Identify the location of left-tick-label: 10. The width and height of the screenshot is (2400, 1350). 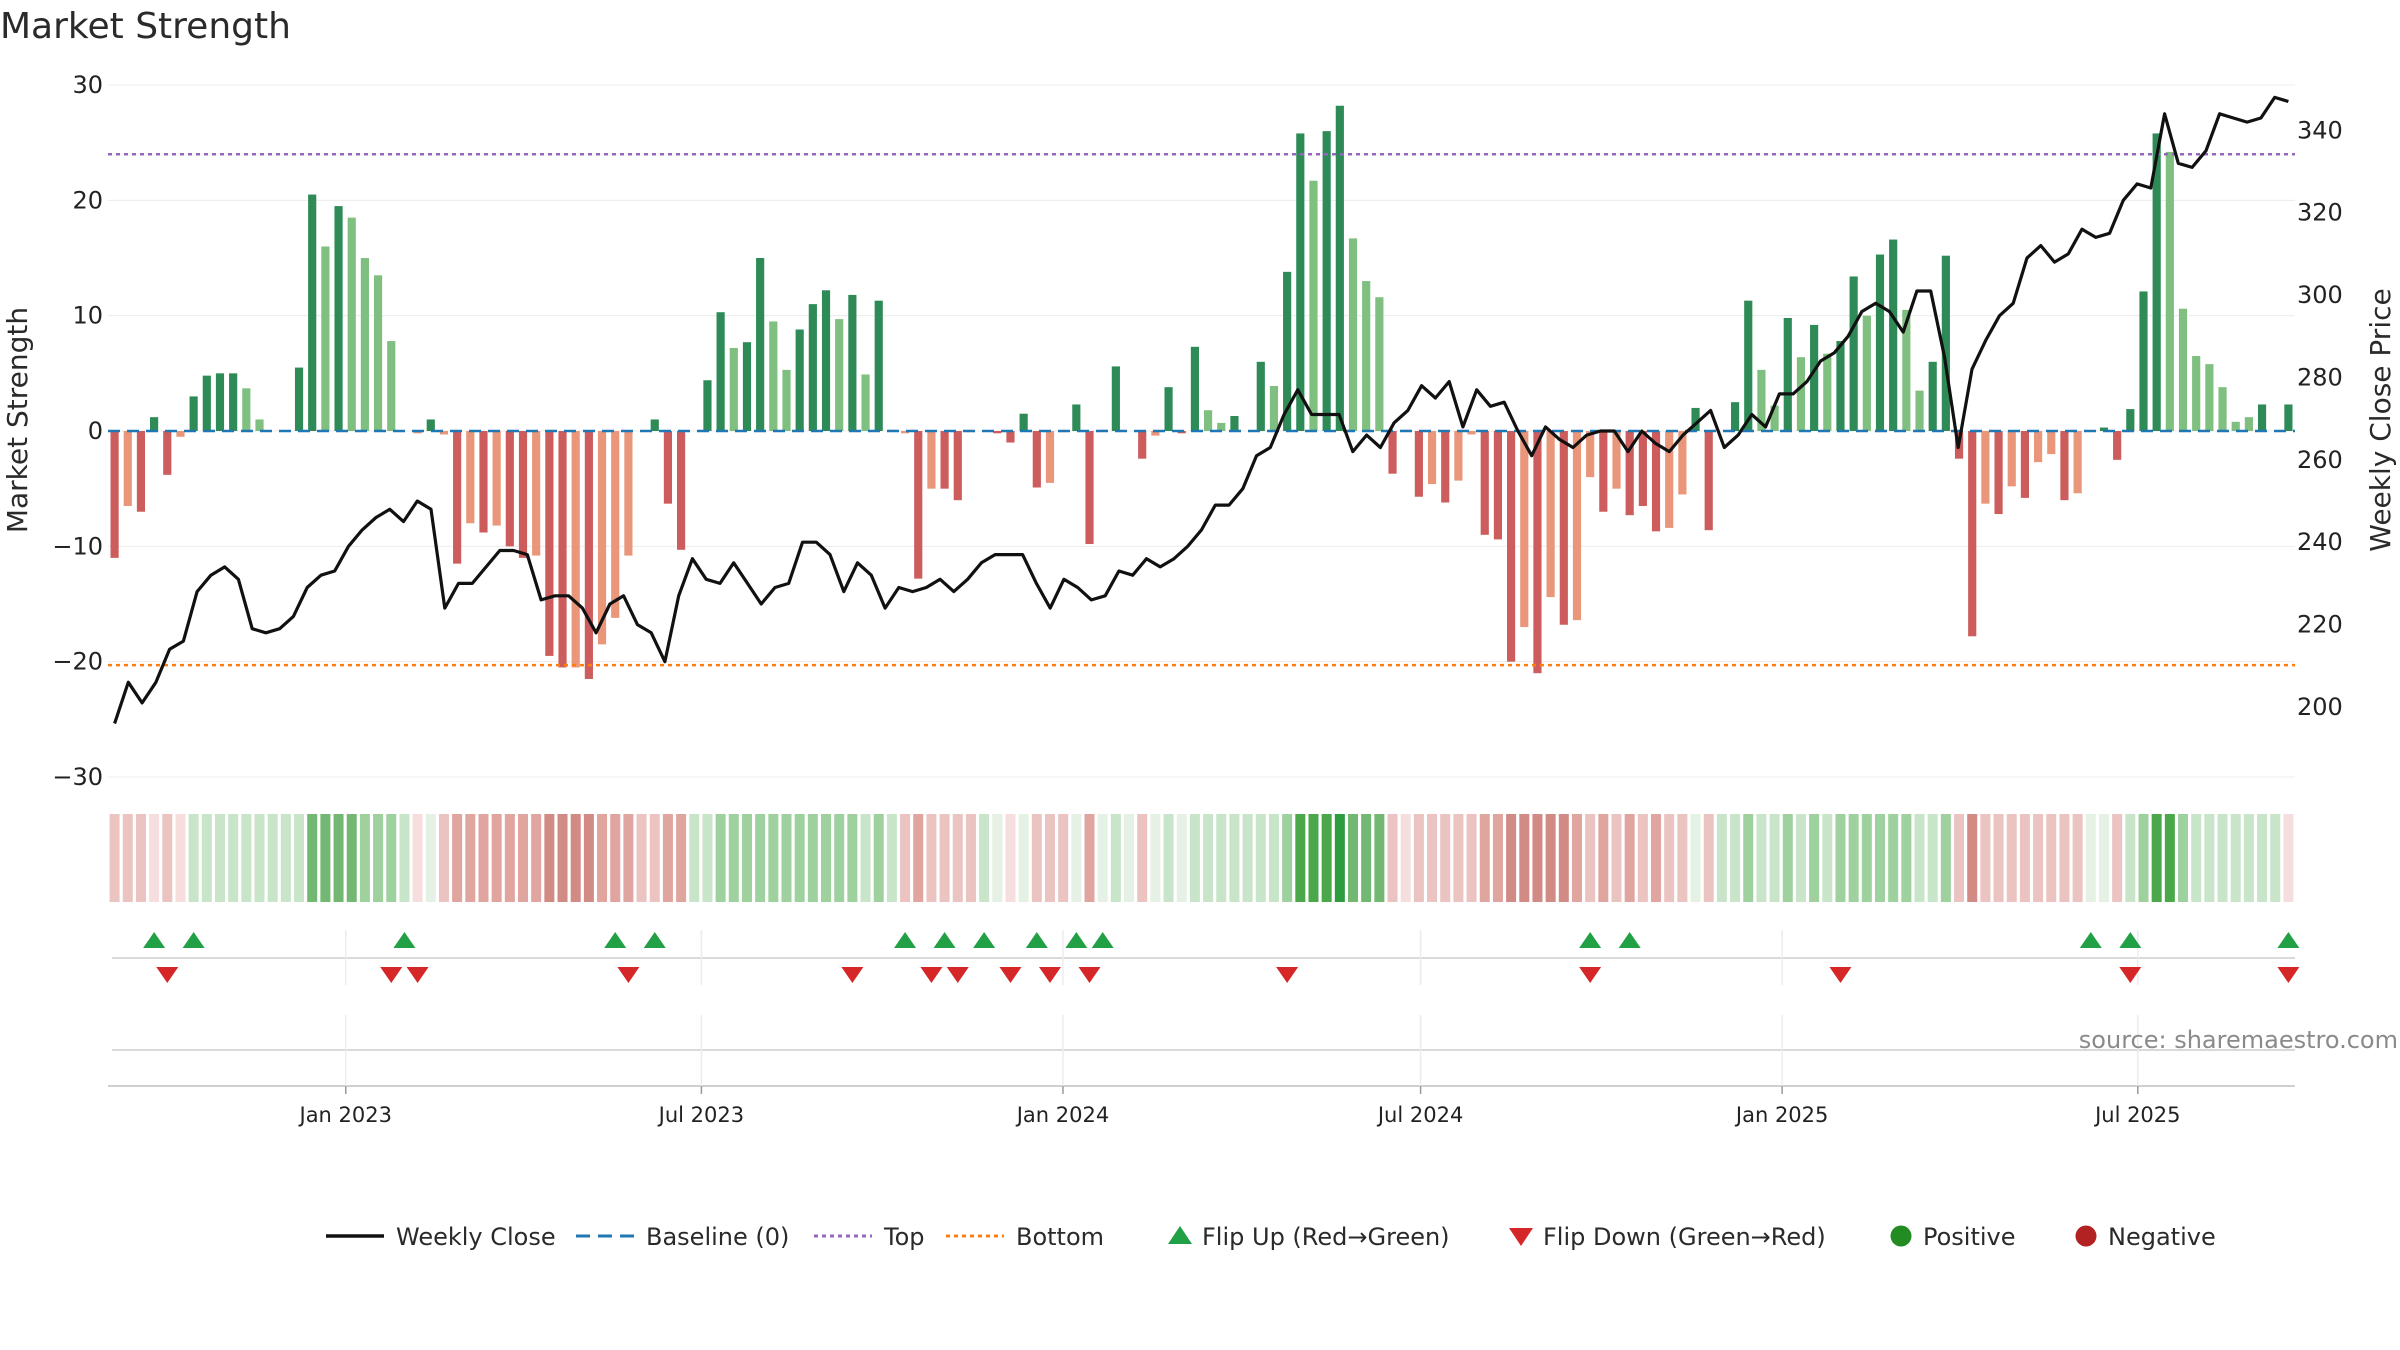
(87, 316).